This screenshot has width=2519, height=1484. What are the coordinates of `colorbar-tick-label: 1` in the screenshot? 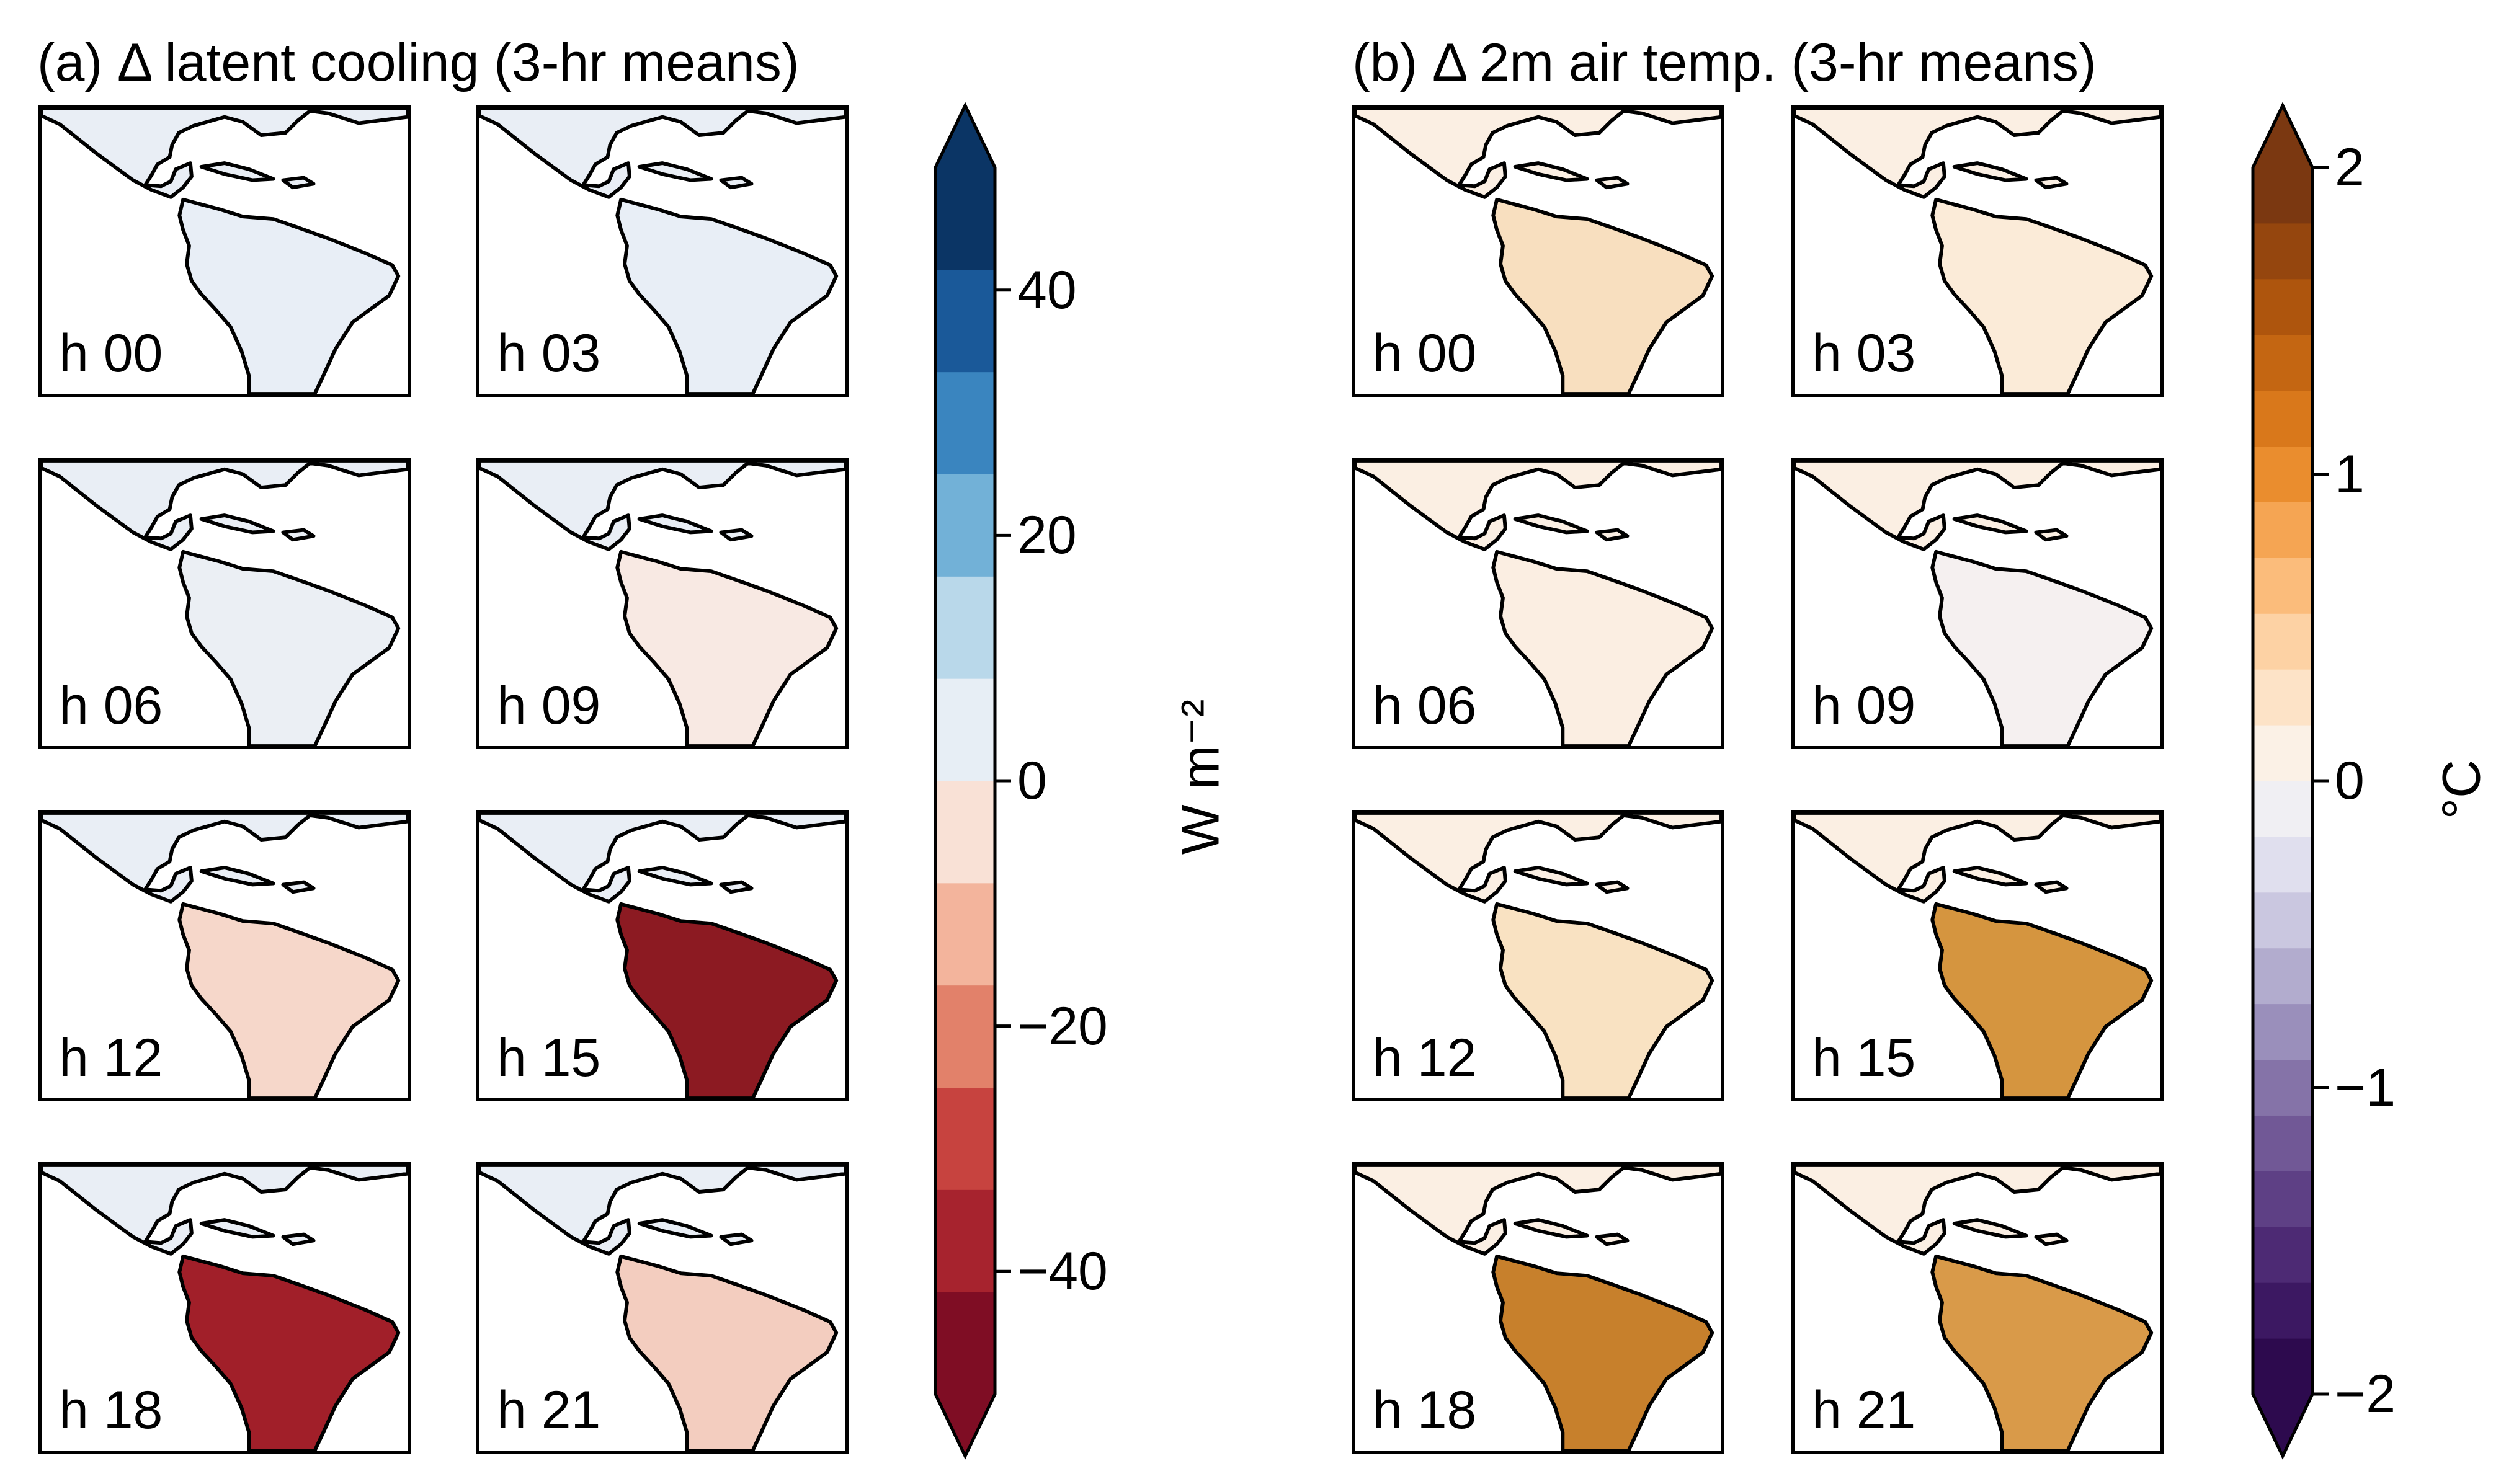 It's located at (2350, 474).